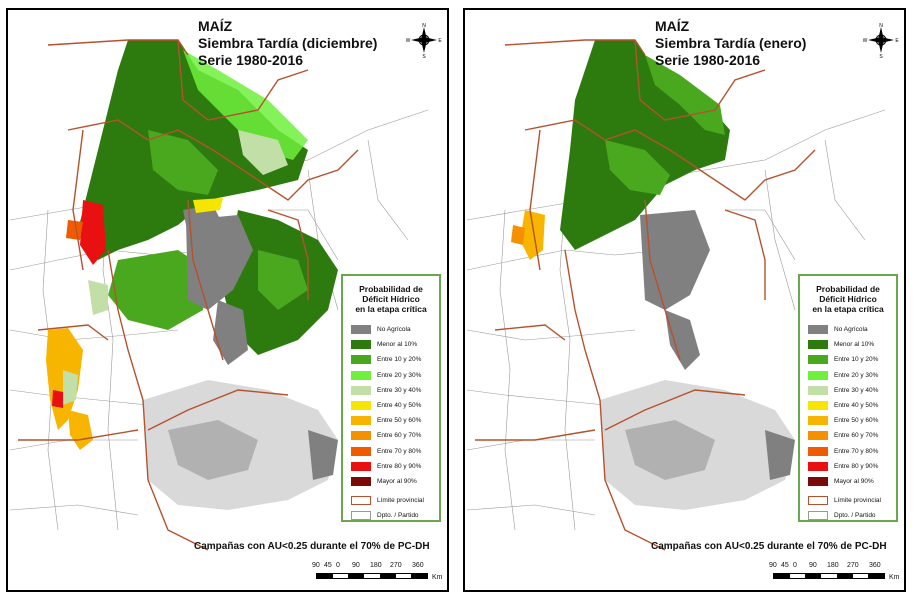 The image size is (920, 602). What do you see at coordinates (848, 289) in the screenshot?
I see `legend-title-line1: Probabilidad de` at bounding box center [848, 289].